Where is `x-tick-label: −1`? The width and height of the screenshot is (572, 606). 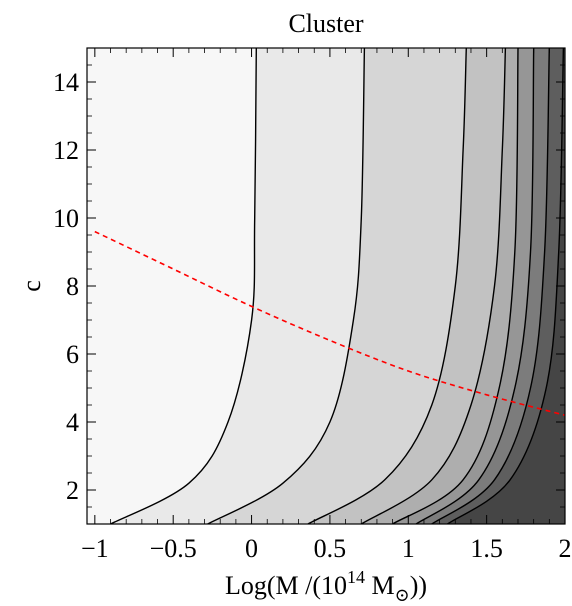 x-tick-label: −1 is located at coordinates (95, 548).